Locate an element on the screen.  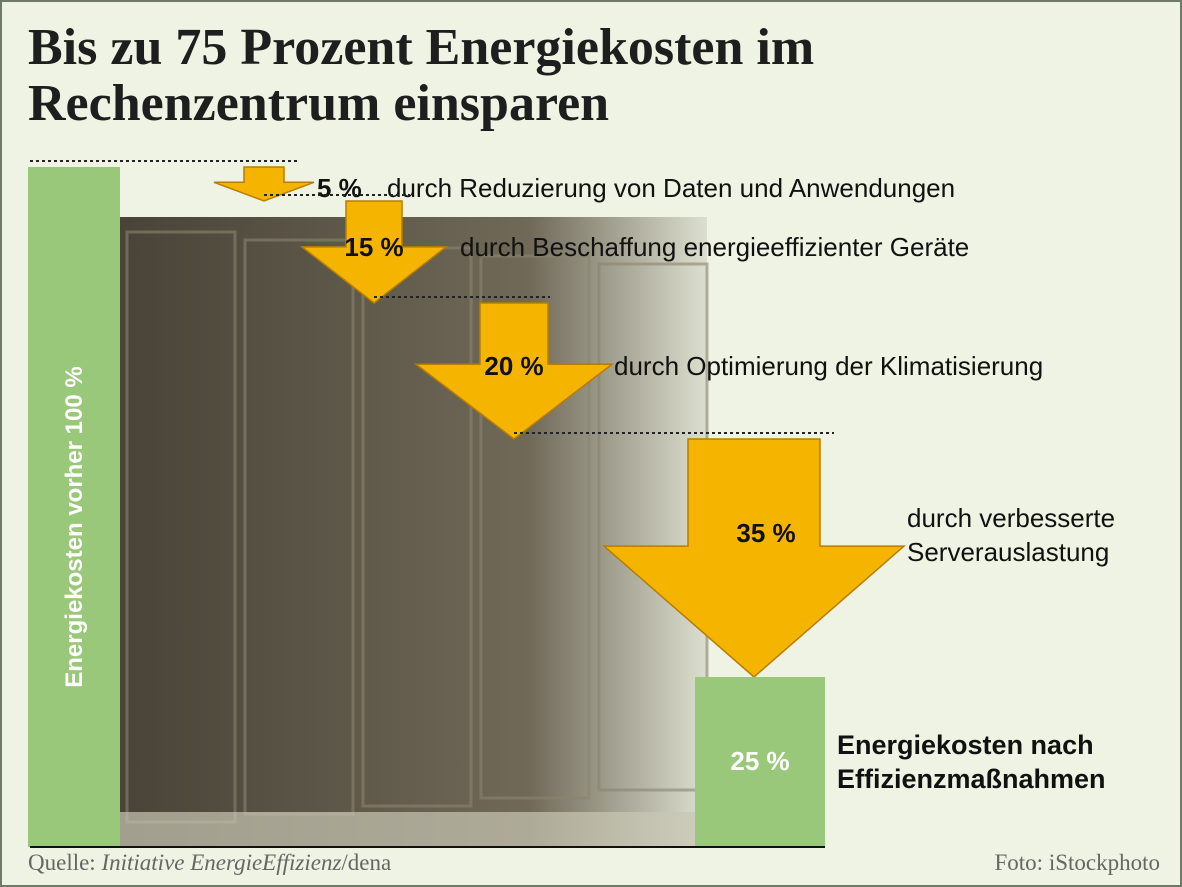
title-line-1: Bis zu 75 Prozent Energiekosten im is located at coordinates (421, 47).